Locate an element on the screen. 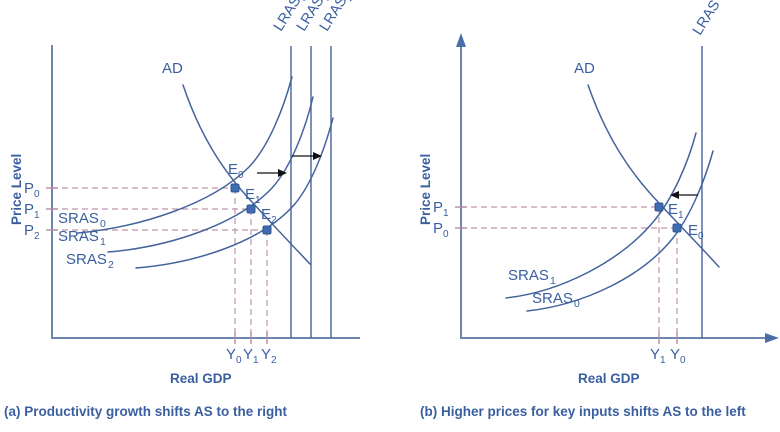 The width and height of the screenshot is (780, 432). panel-a-eq-label-e0: E 0 is located at coordinates (236, 171).